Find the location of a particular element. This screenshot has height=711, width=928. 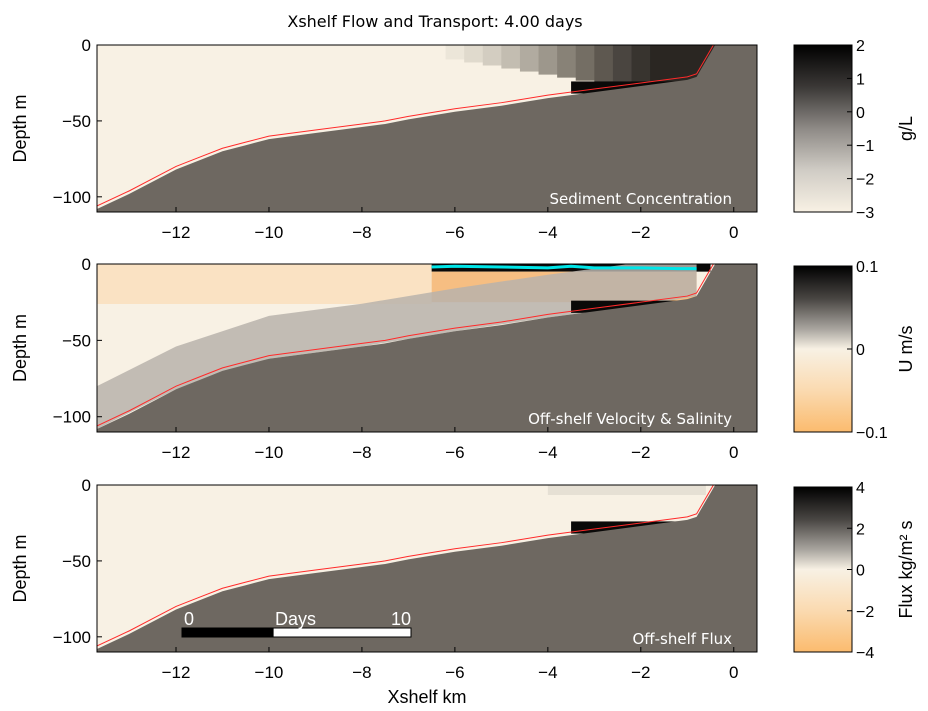

colorbar: 2 1 0 −1 −2 −3 g/L is located at coordinates (854, 130).